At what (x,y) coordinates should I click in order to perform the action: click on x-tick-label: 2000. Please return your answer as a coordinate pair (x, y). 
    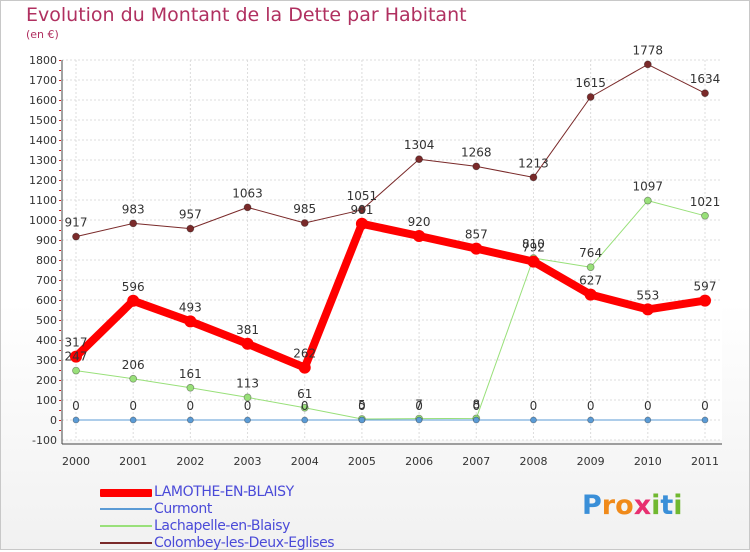
    Looking at the image, I should click on (76, 461).